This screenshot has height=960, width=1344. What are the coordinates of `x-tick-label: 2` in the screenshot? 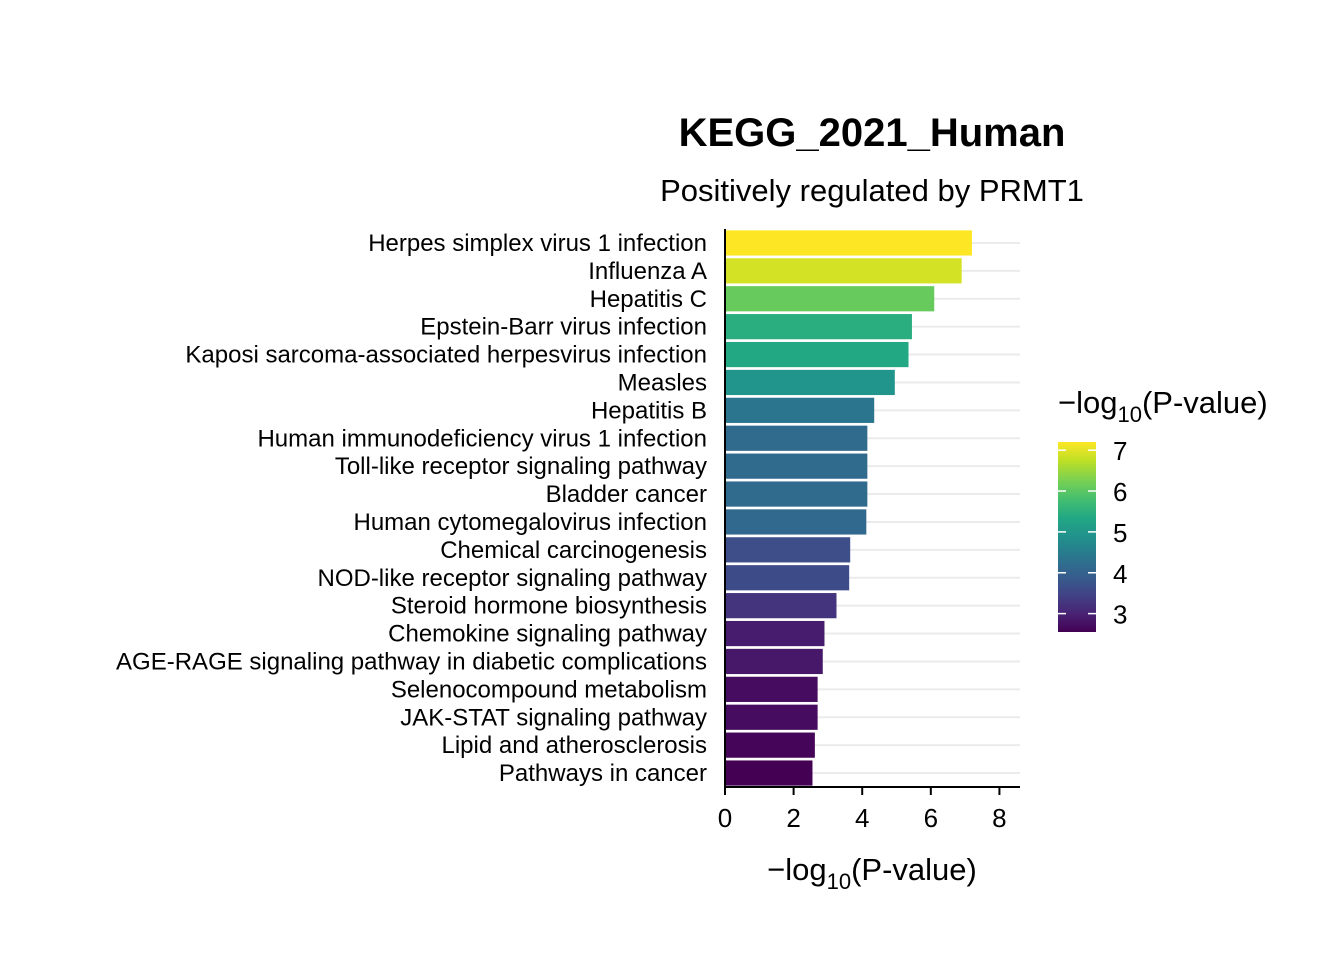 It's located at (793, 818).